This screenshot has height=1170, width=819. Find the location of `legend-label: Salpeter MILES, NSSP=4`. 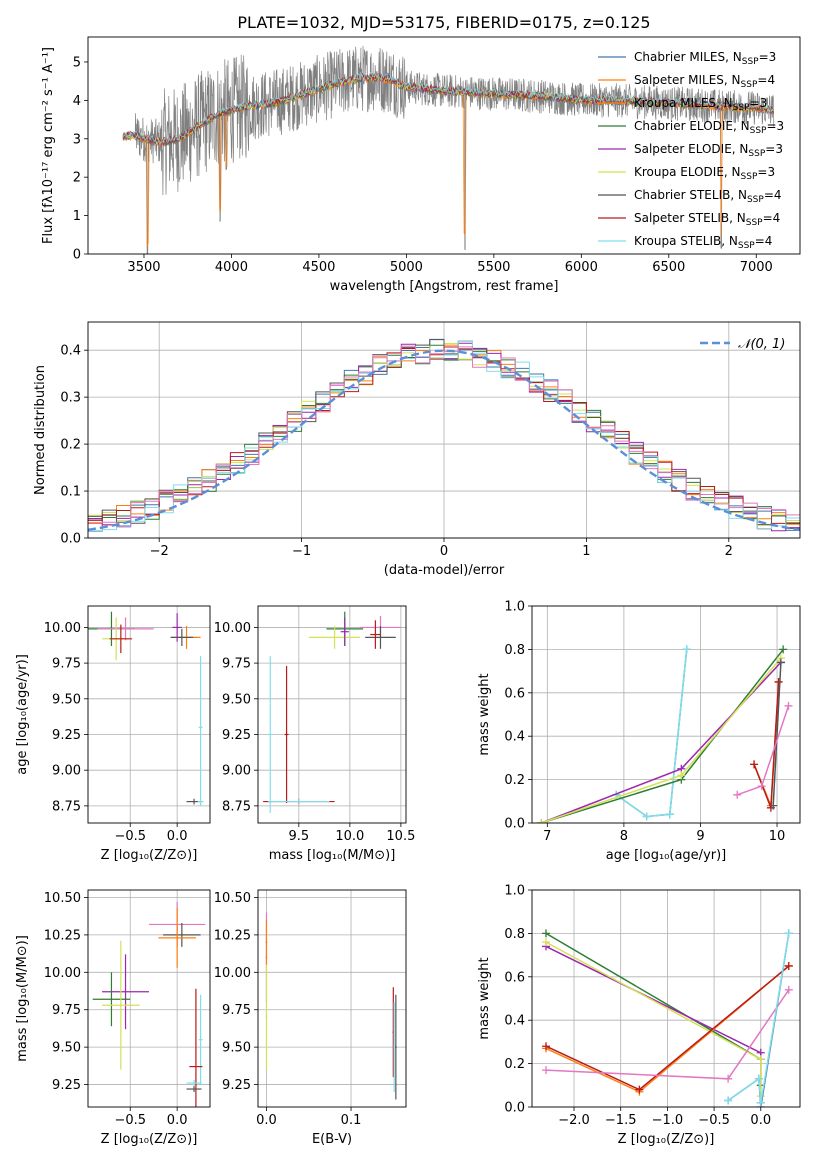

legend-label: Salpeter MILES, NSSP=4 is located at coordinates (704, 81).